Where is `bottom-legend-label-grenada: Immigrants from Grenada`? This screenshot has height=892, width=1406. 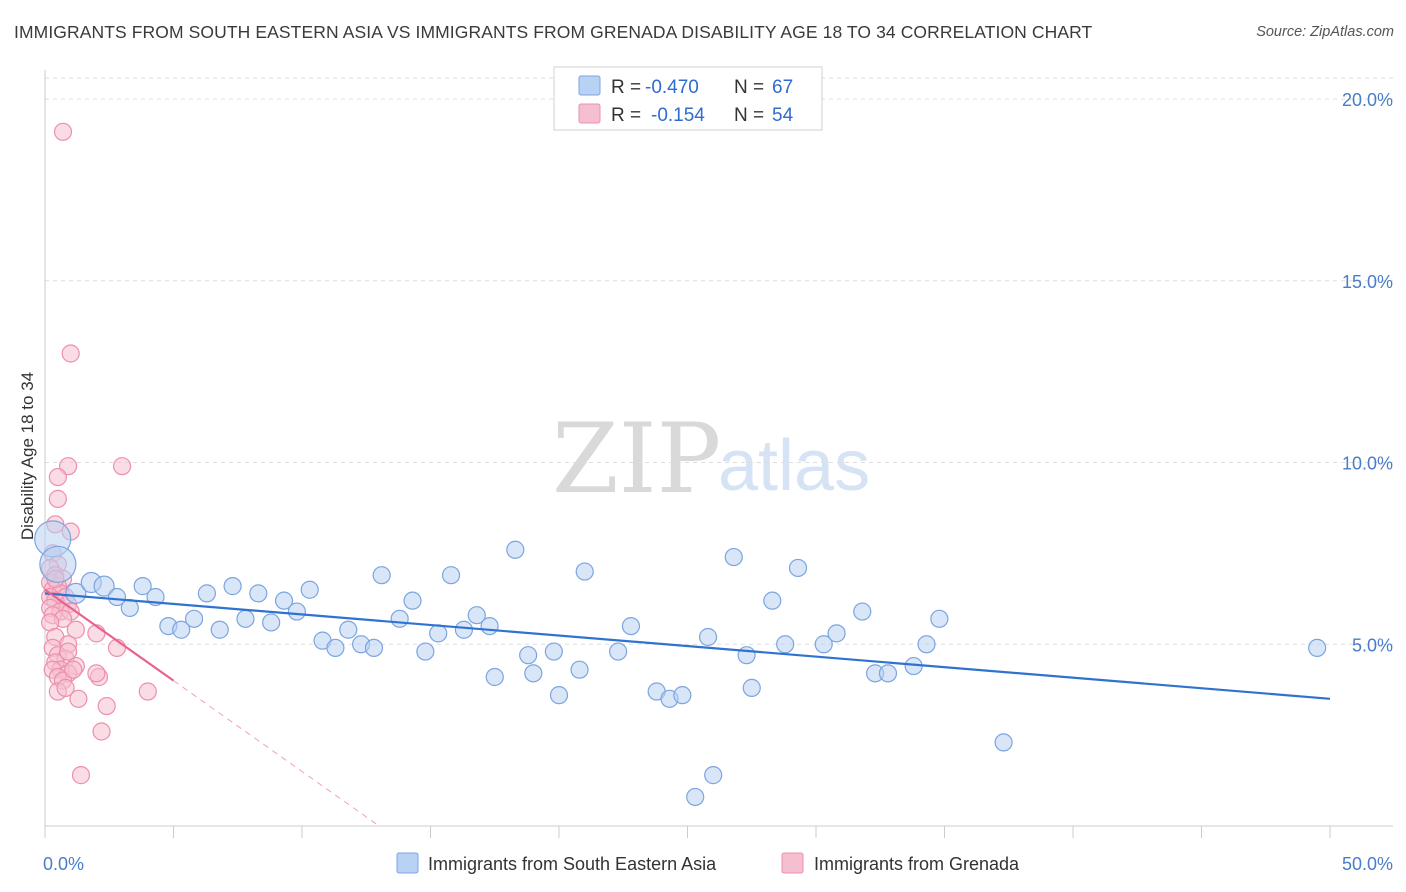
bottom-legend-label-grenada: Immigrants from Grenada is located at coordinates (917, 864).